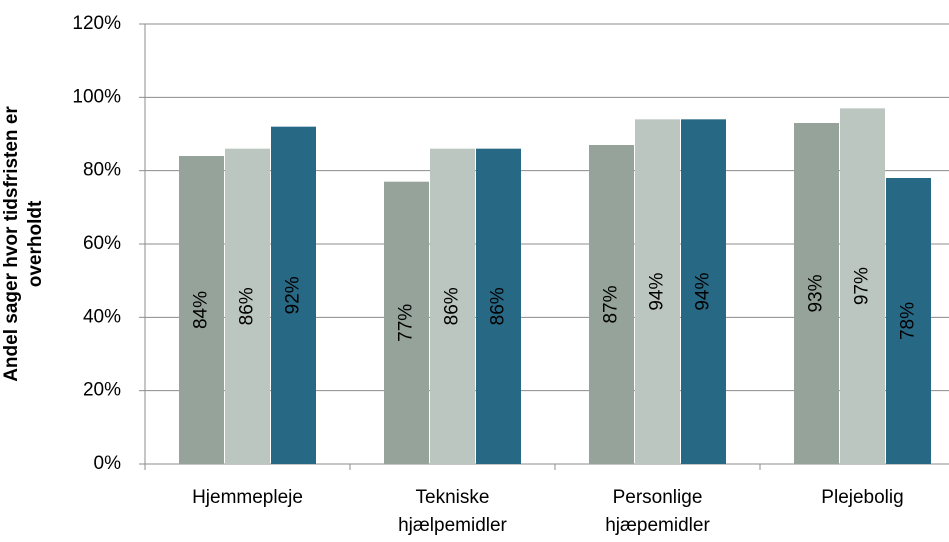 This screenshot has width=949, height=542. I want to click on value-label: 78%, so click(908, 321).